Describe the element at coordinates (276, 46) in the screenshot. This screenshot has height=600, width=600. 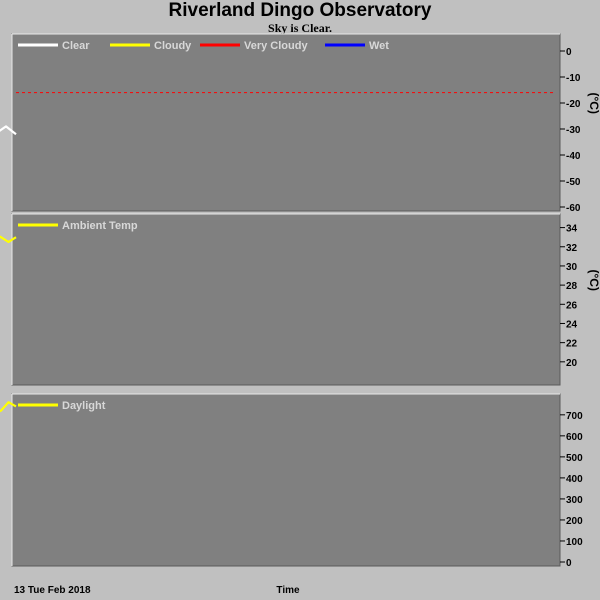
I see `legend-label-very-cloudy: Very Cloudy` at that location.